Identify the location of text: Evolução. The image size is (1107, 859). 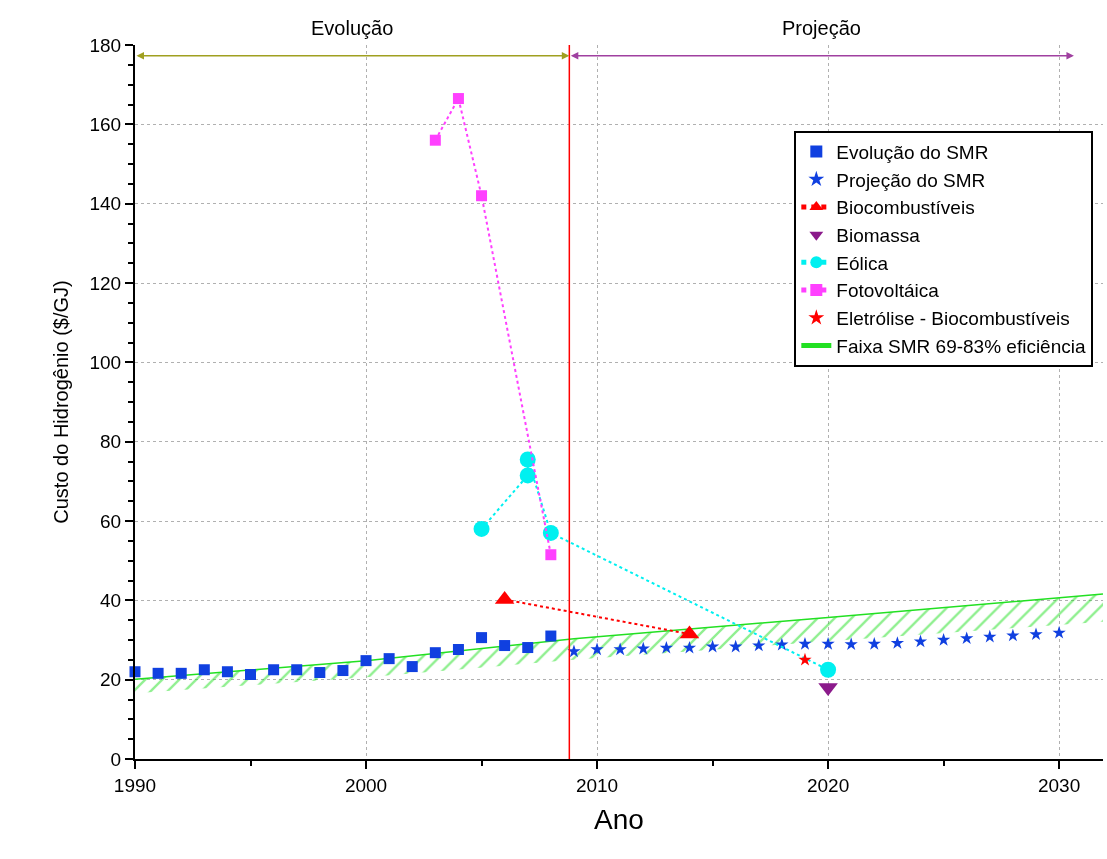
(352, 28).